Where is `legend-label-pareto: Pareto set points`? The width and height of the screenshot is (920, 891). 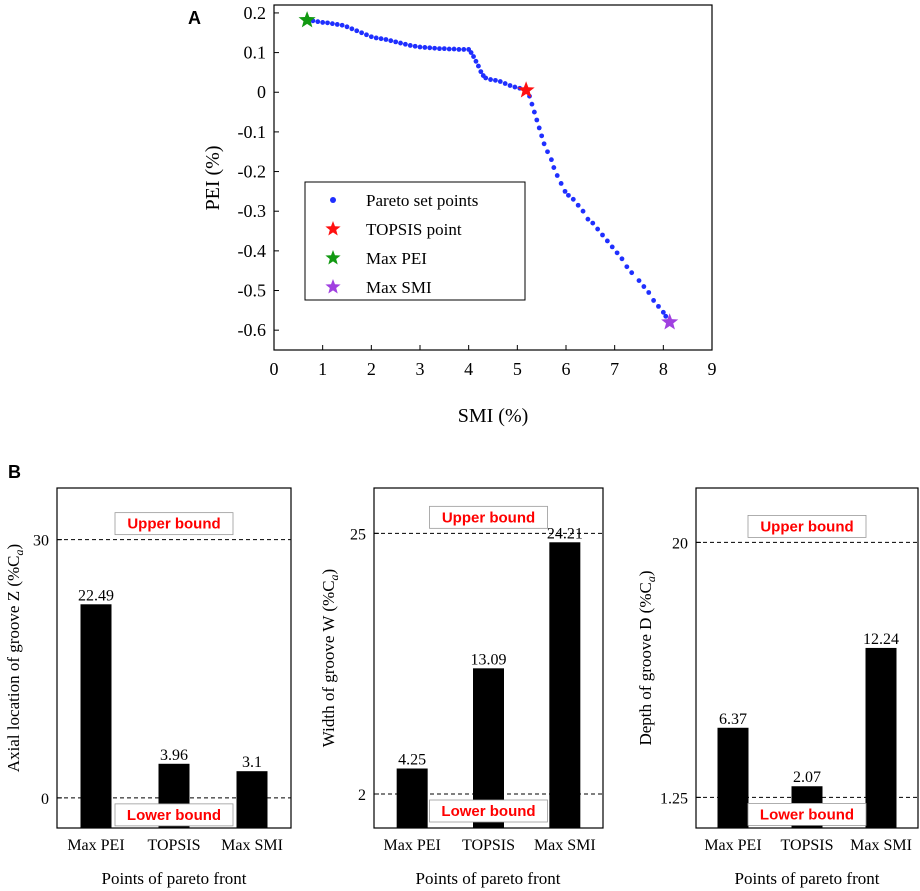
legend-label-pareto: Pareto set points is located at coordinates (422, 200).